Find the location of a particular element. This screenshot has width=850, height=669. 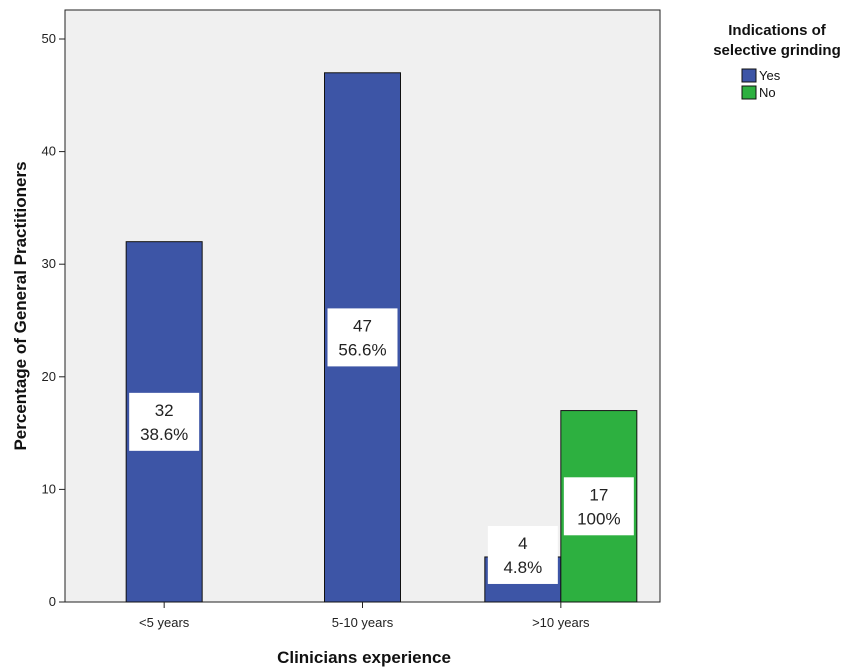

y-tick-label: 40 is located at coordinates (49, 151).